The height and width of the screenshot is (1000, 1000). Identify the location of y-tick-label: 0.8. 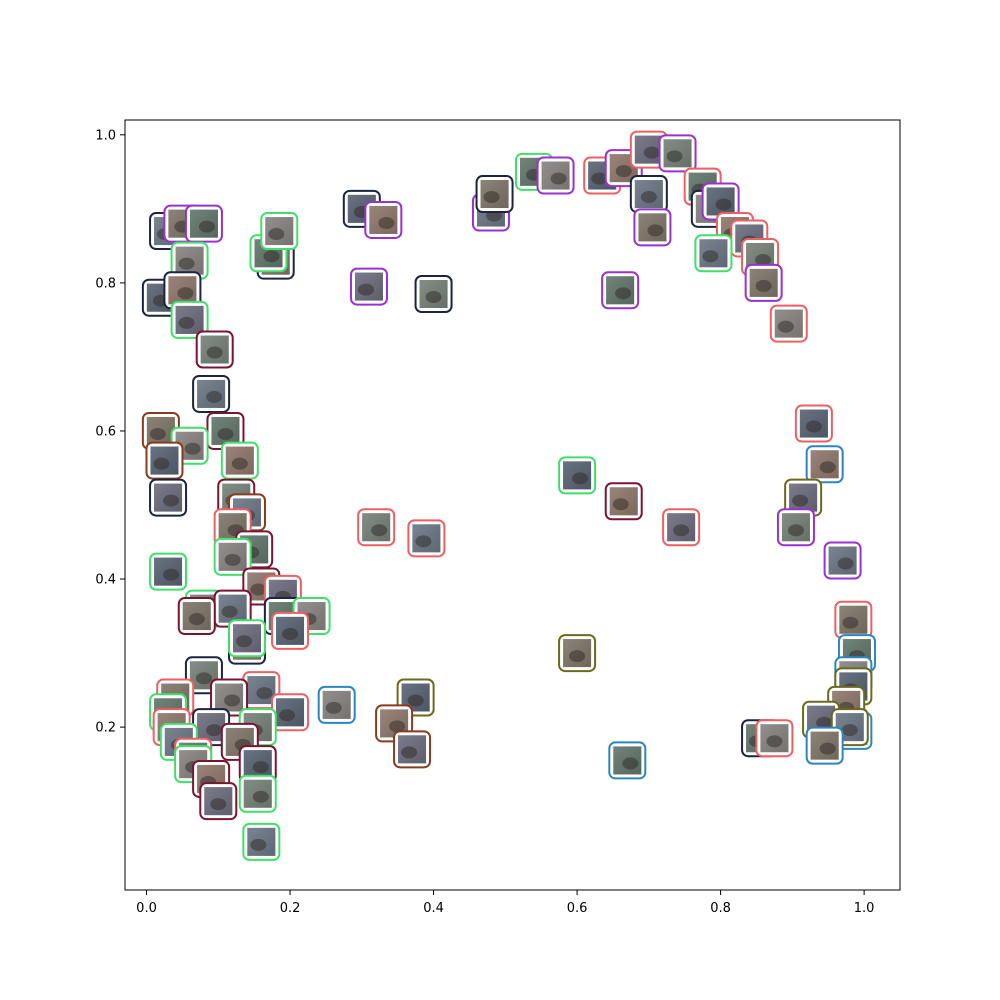
(105, 283).